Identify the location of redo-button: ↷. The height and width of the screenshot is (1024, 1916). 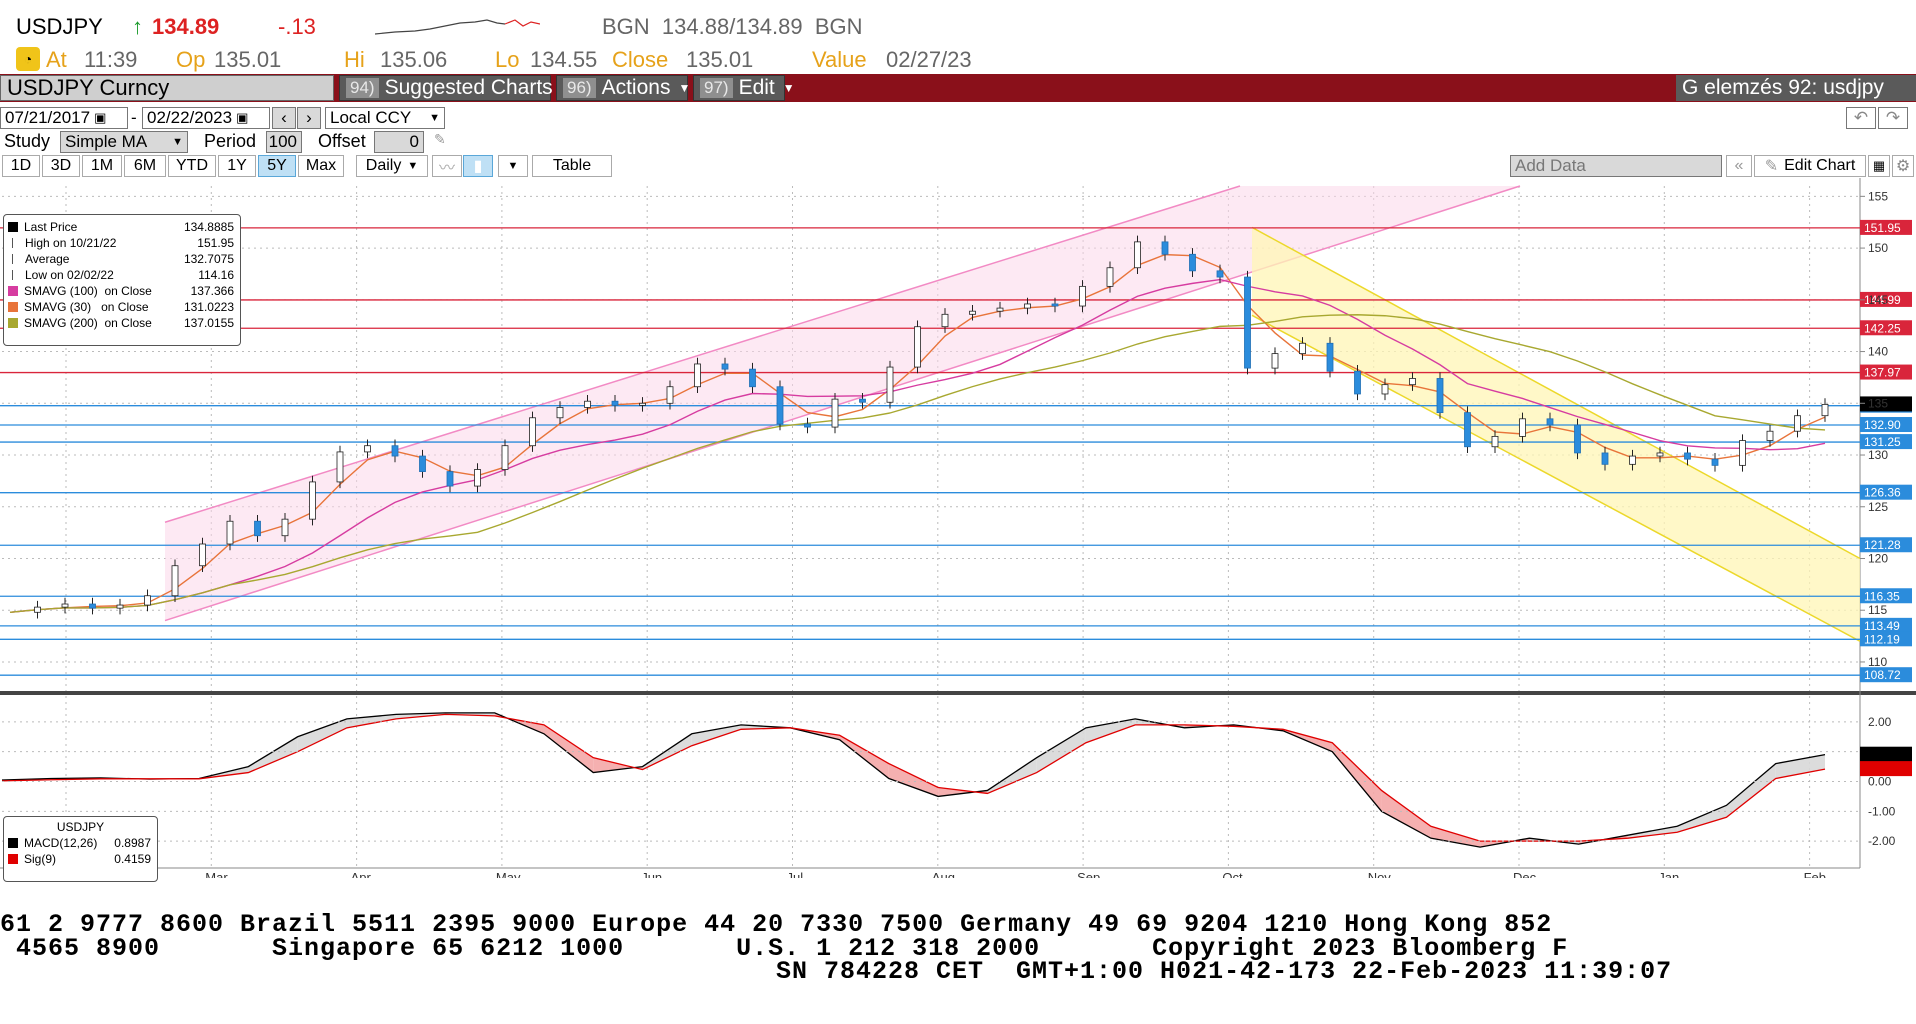
(1893, 118).